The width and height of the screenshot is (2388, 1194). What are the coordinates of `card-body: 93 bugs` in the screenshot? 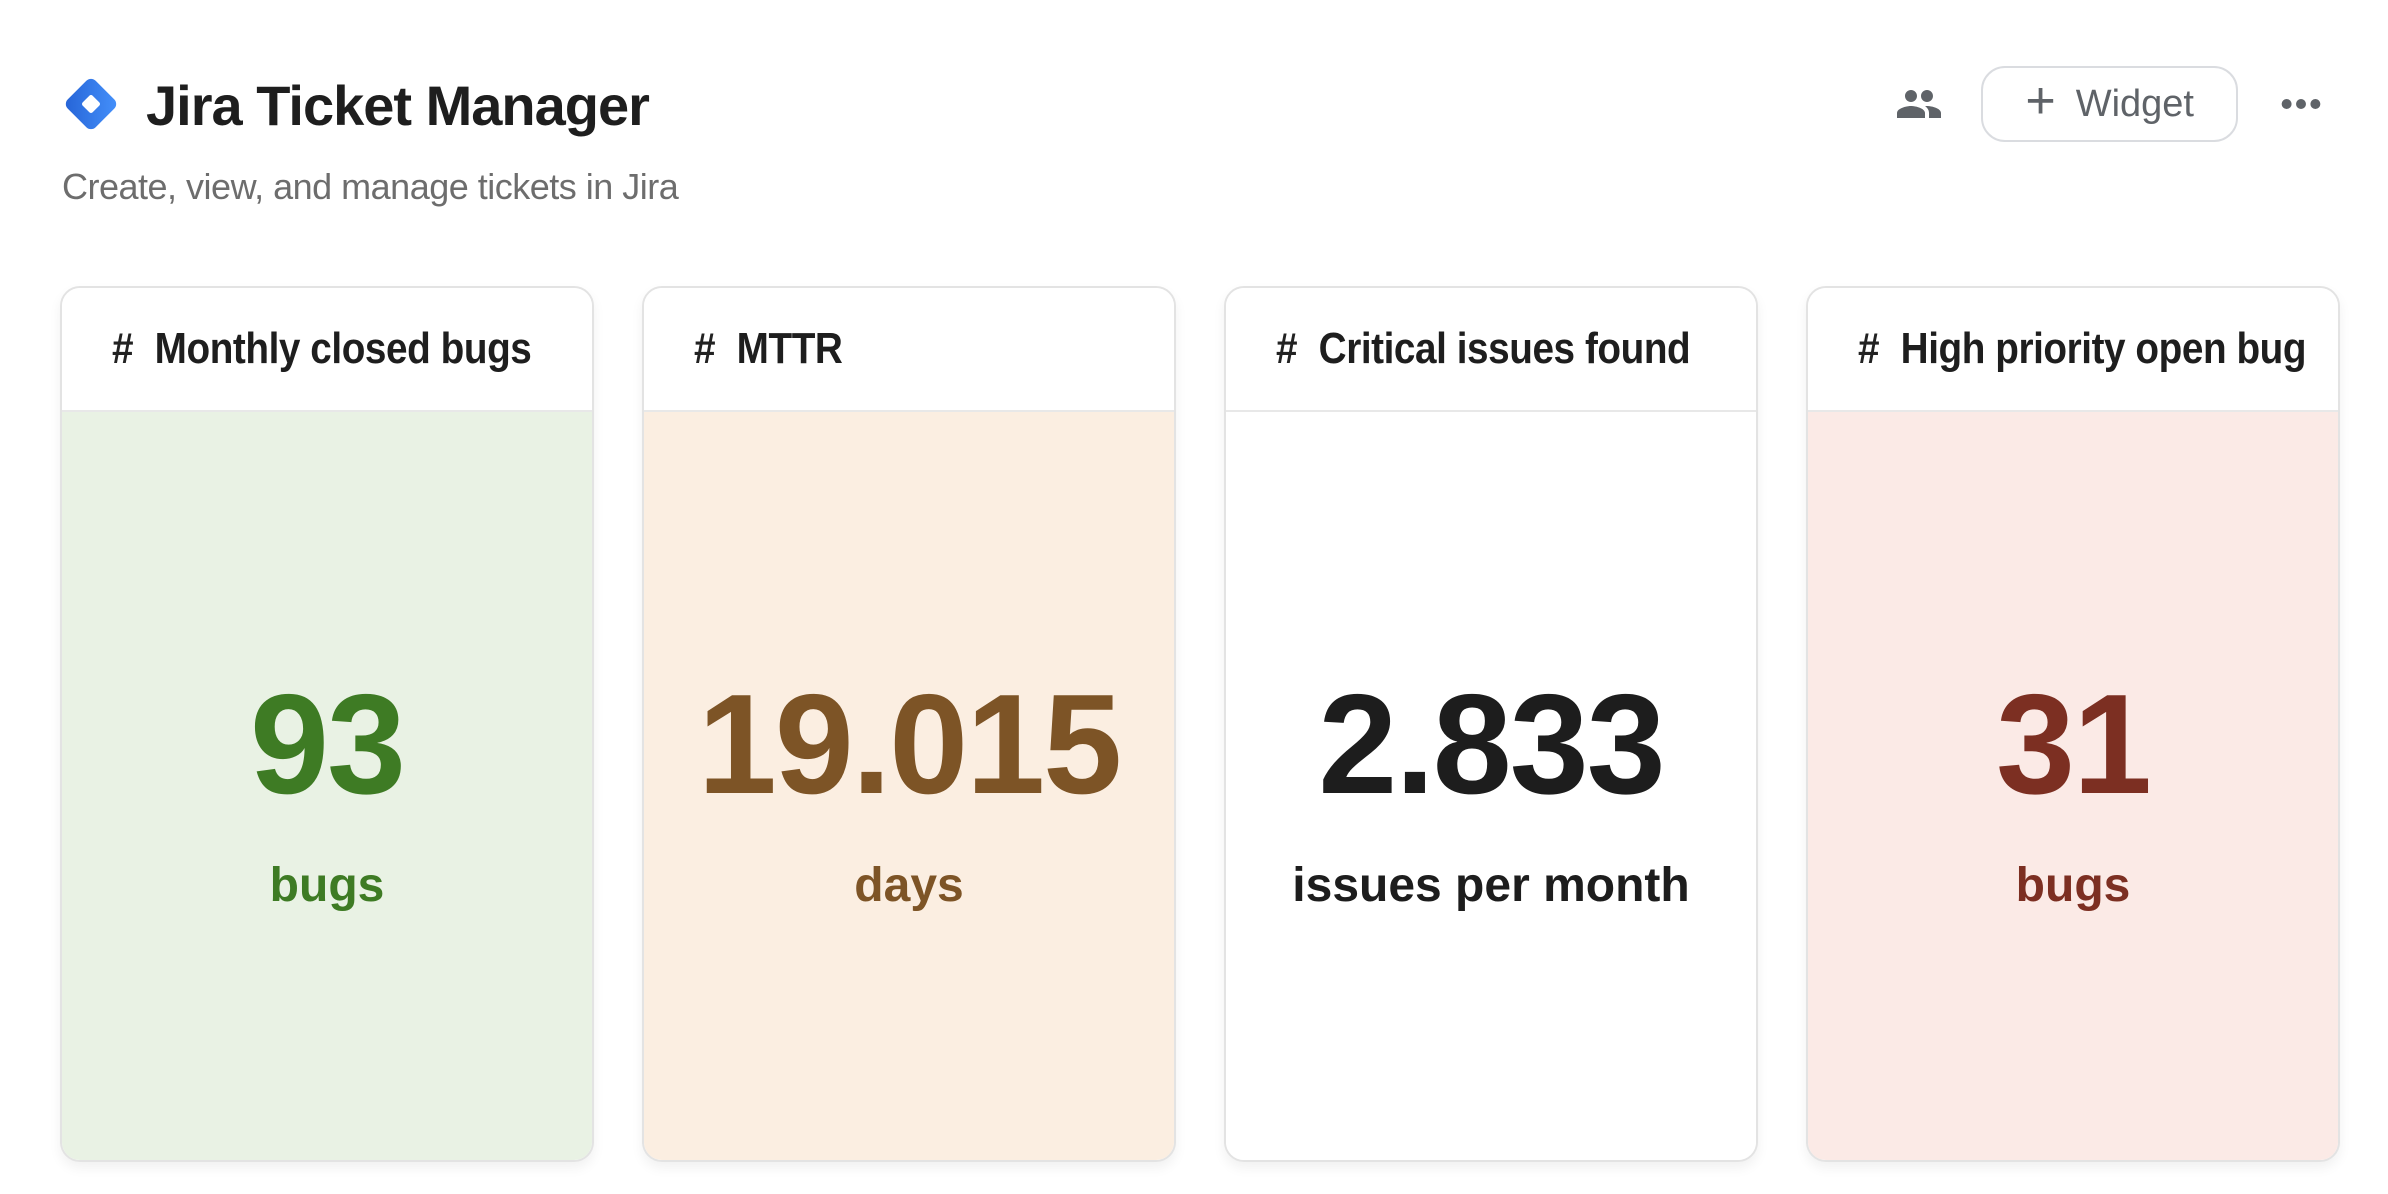 It's located at (327, 786).